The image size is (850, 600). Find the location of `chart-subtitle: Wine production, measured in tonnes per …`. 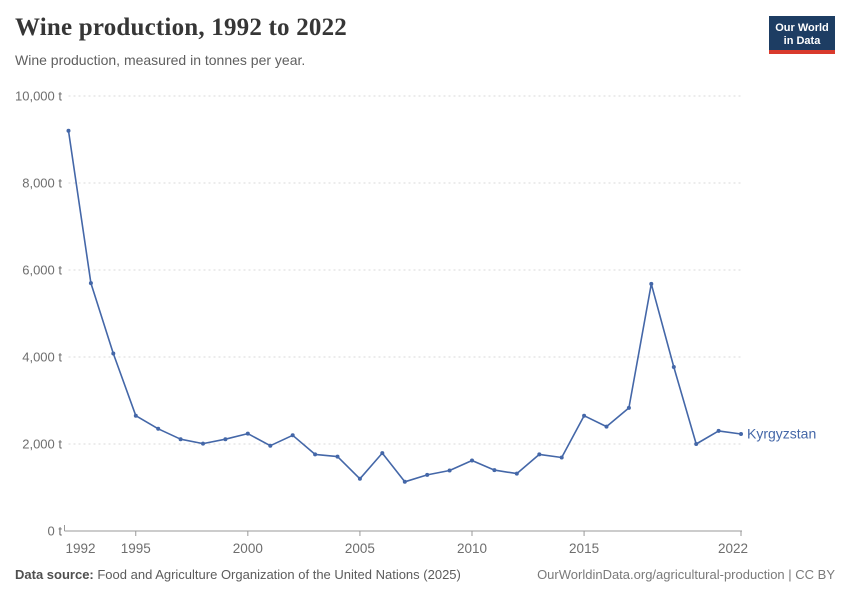

chart-subtitle: Wine production, measured in tonnes per … is located at coordinates (160, 60).